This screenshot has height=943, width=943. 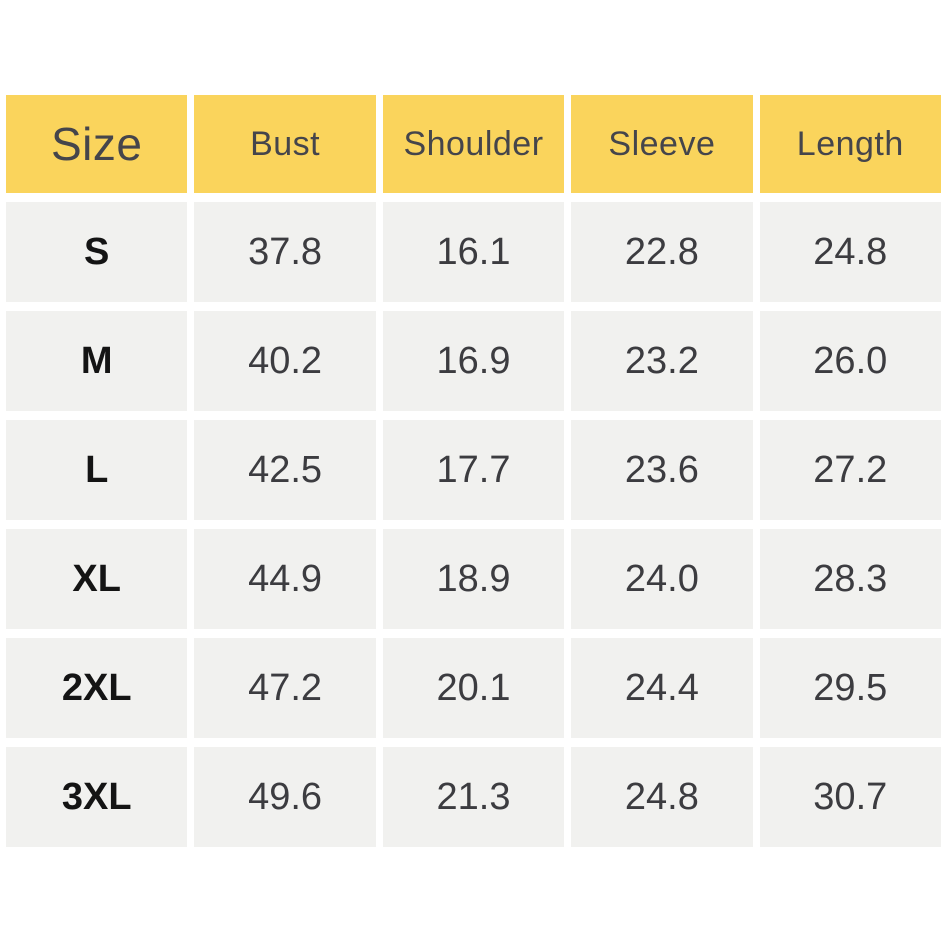 What do you see at coordinates (662, 252) in the screenshot?
I see `row-s-sleeve-value: 22.8` at bounding box center [662, 252].